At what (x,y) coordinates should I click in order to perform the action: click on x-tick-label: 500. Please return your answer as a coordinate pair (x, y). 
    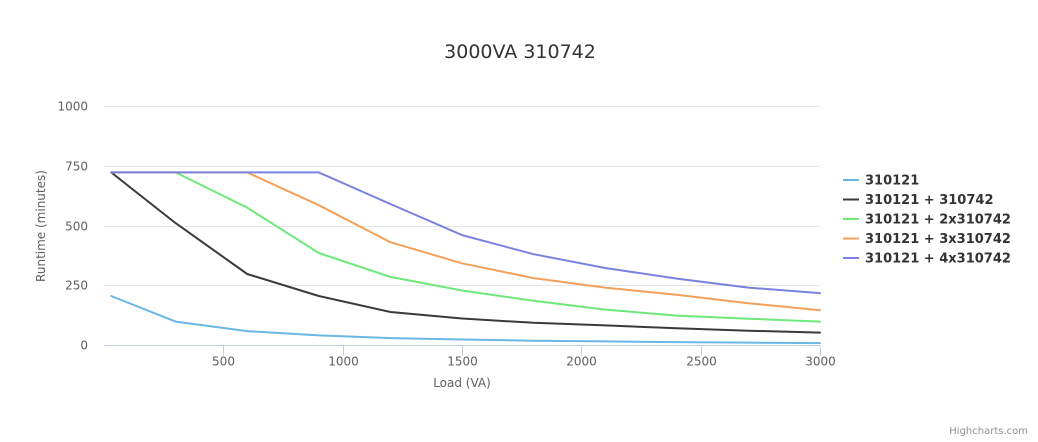
    Looking at the image, I should click on (223, 362).